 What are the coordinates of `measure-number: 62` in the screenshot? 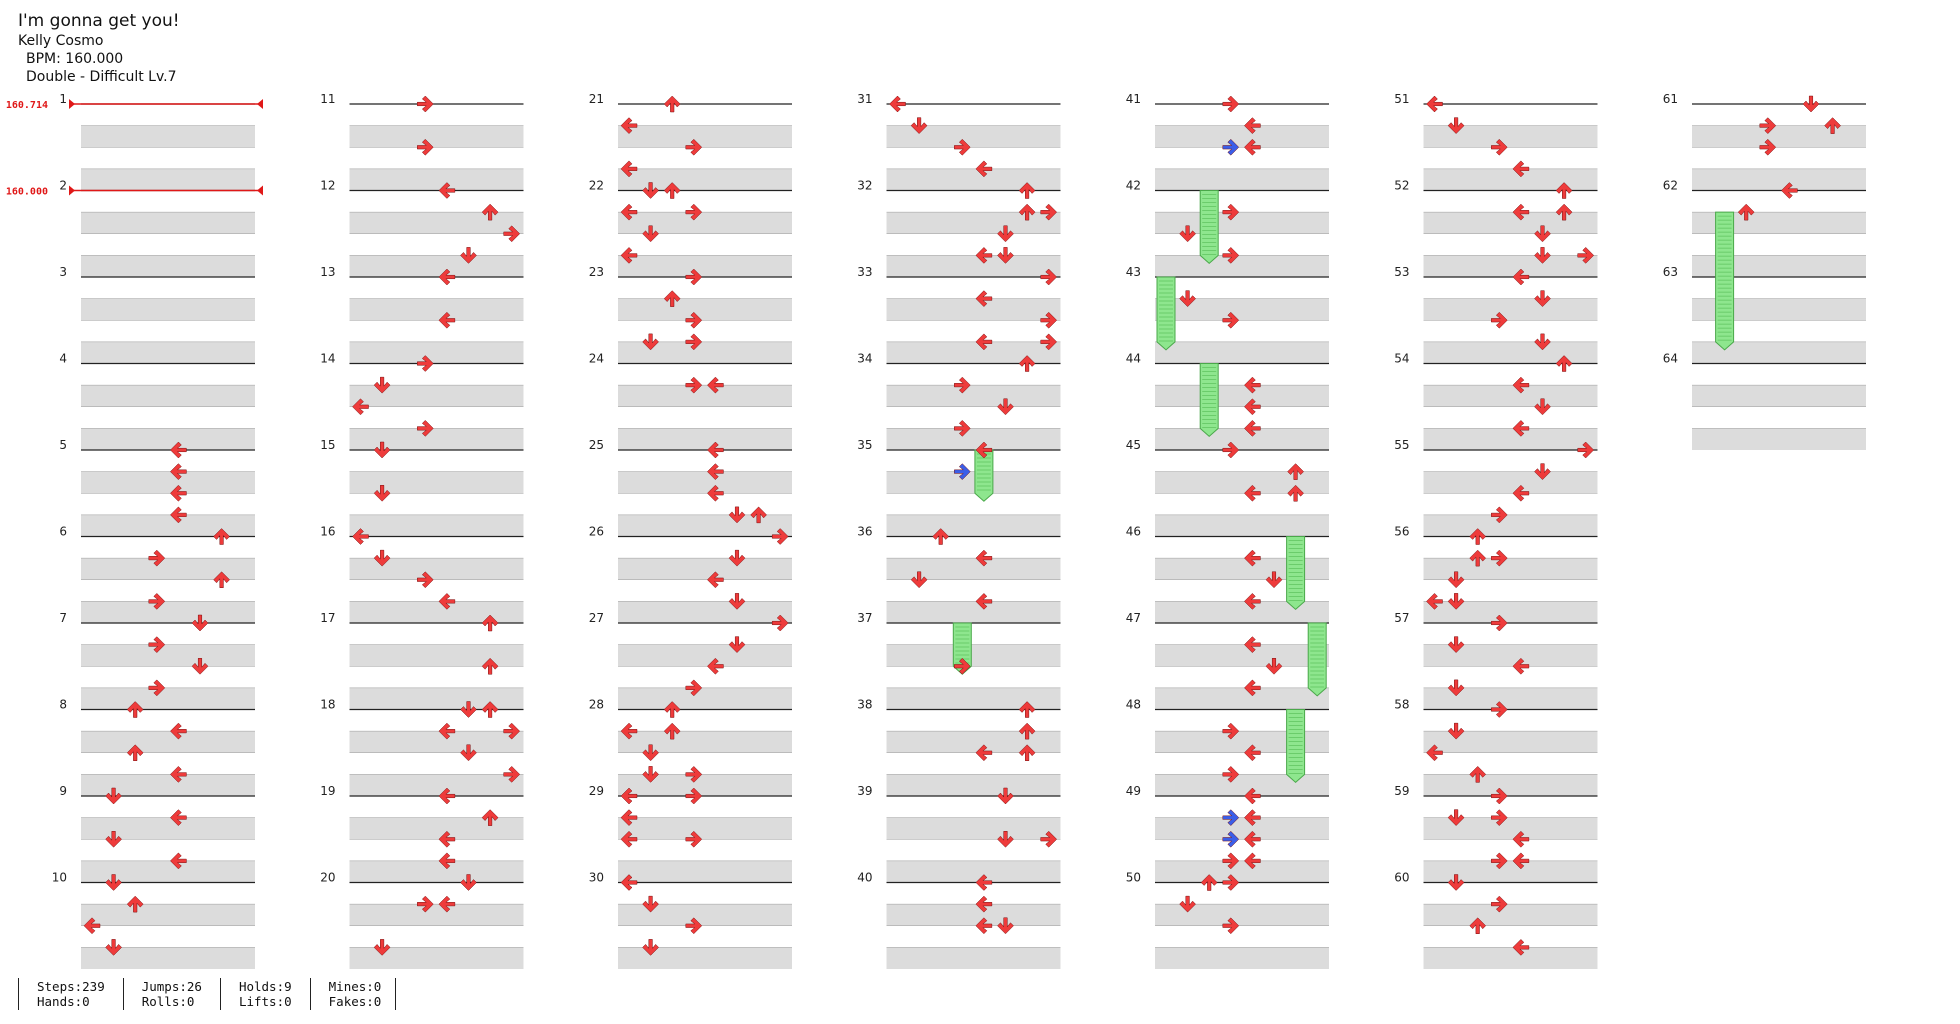 It's located at (1670, 186).